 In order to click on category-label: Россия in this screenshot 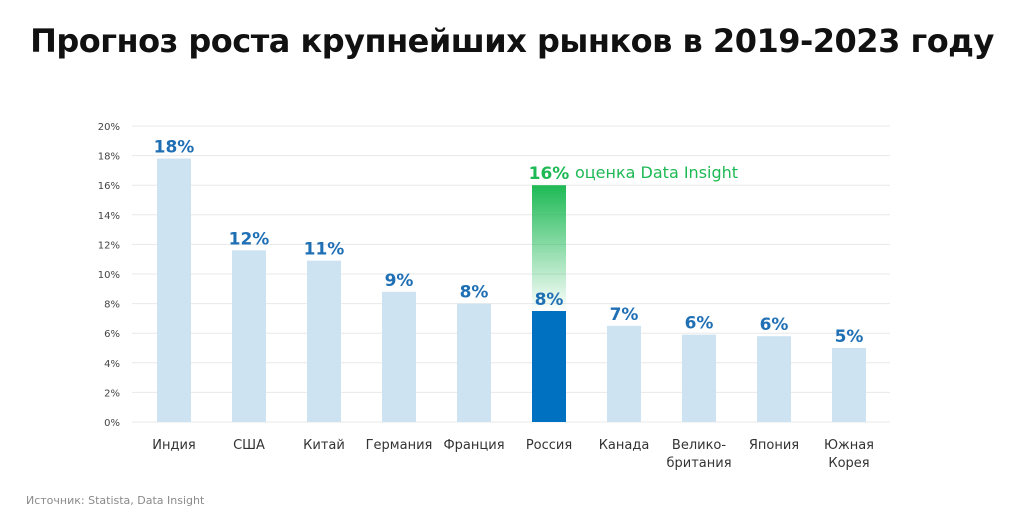, I will do `click(549, 445)`.